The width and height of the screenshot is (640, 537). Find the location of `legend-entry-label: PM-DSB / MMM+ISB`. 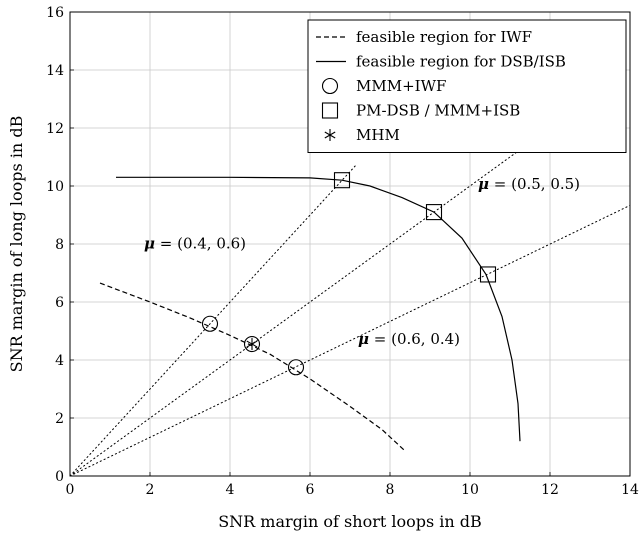

legend-entry-label: PM-DSB / MMM+ISB is located at coordinates (438, 111).